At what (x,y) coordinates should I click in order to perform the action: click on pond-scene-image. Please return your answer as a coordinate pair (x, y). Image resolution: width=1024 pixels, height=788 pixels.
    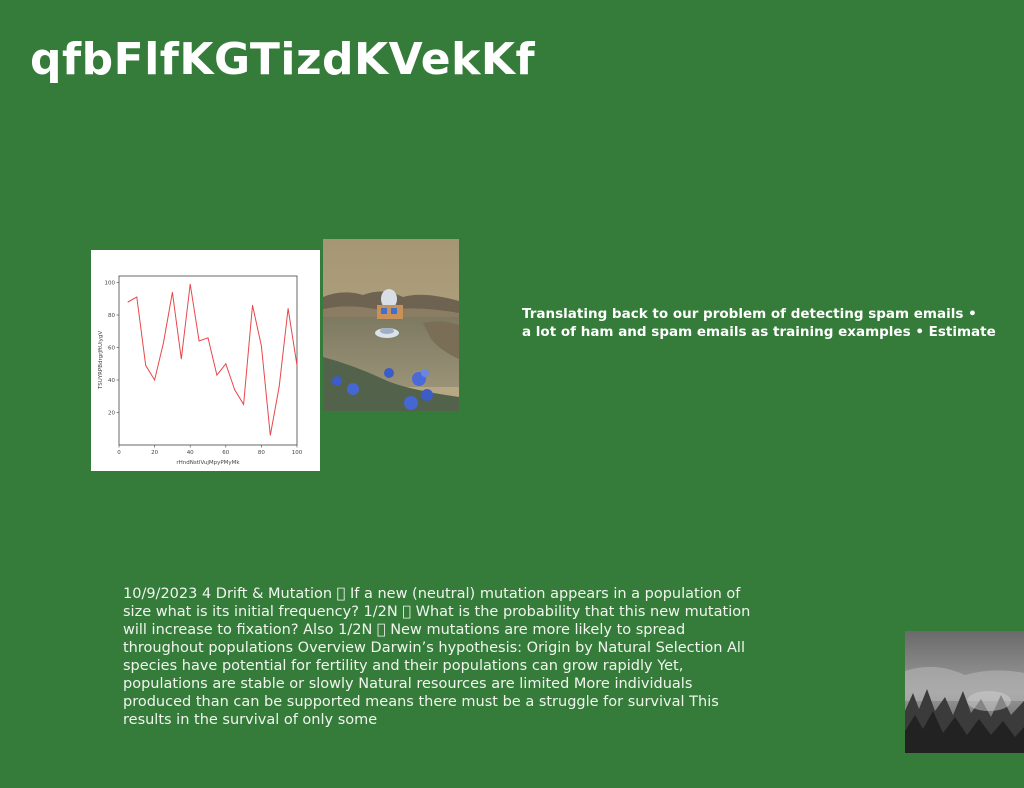
    Looking at the image, I should click on (391, 325).